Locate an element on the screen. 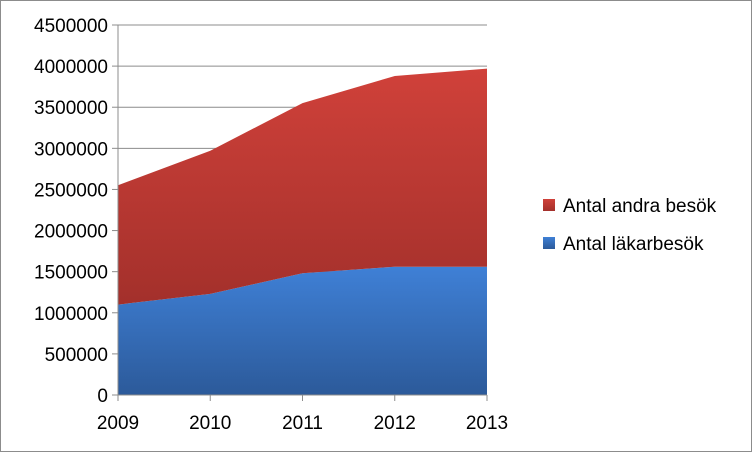 This screenshot has width=752, height=452. y-tick-label: 500000 is located at coordinates (76, 355).